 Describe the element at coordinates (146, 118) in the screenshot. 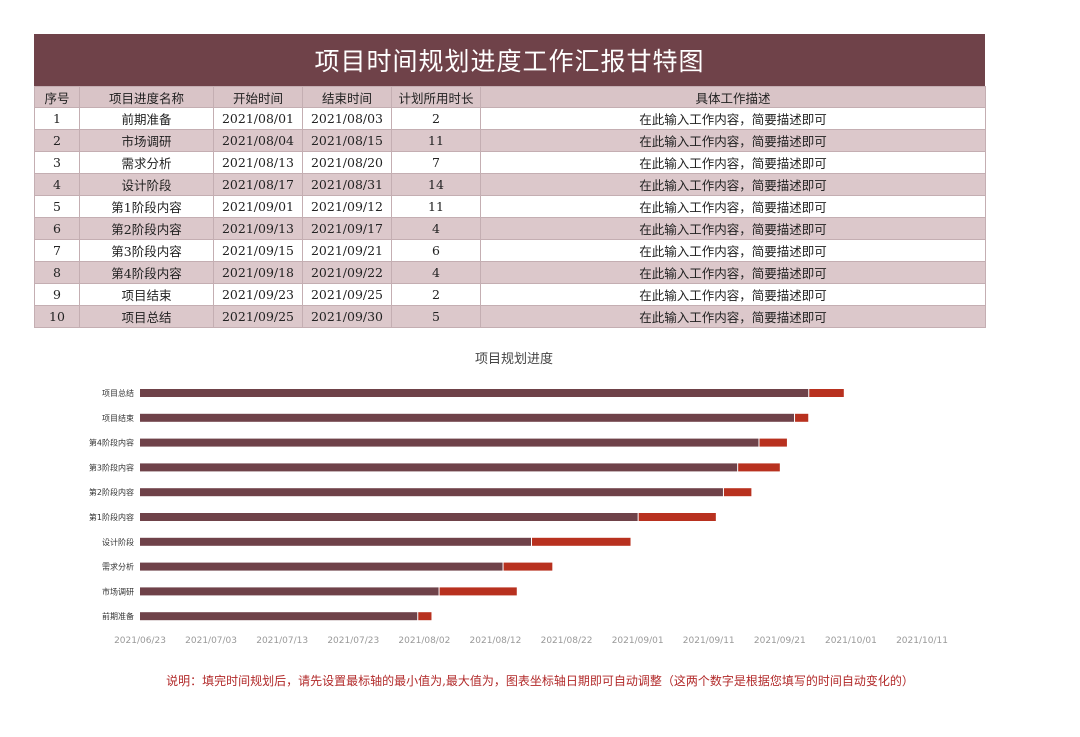

I see `cell-task-name: 前期准备` at that location.